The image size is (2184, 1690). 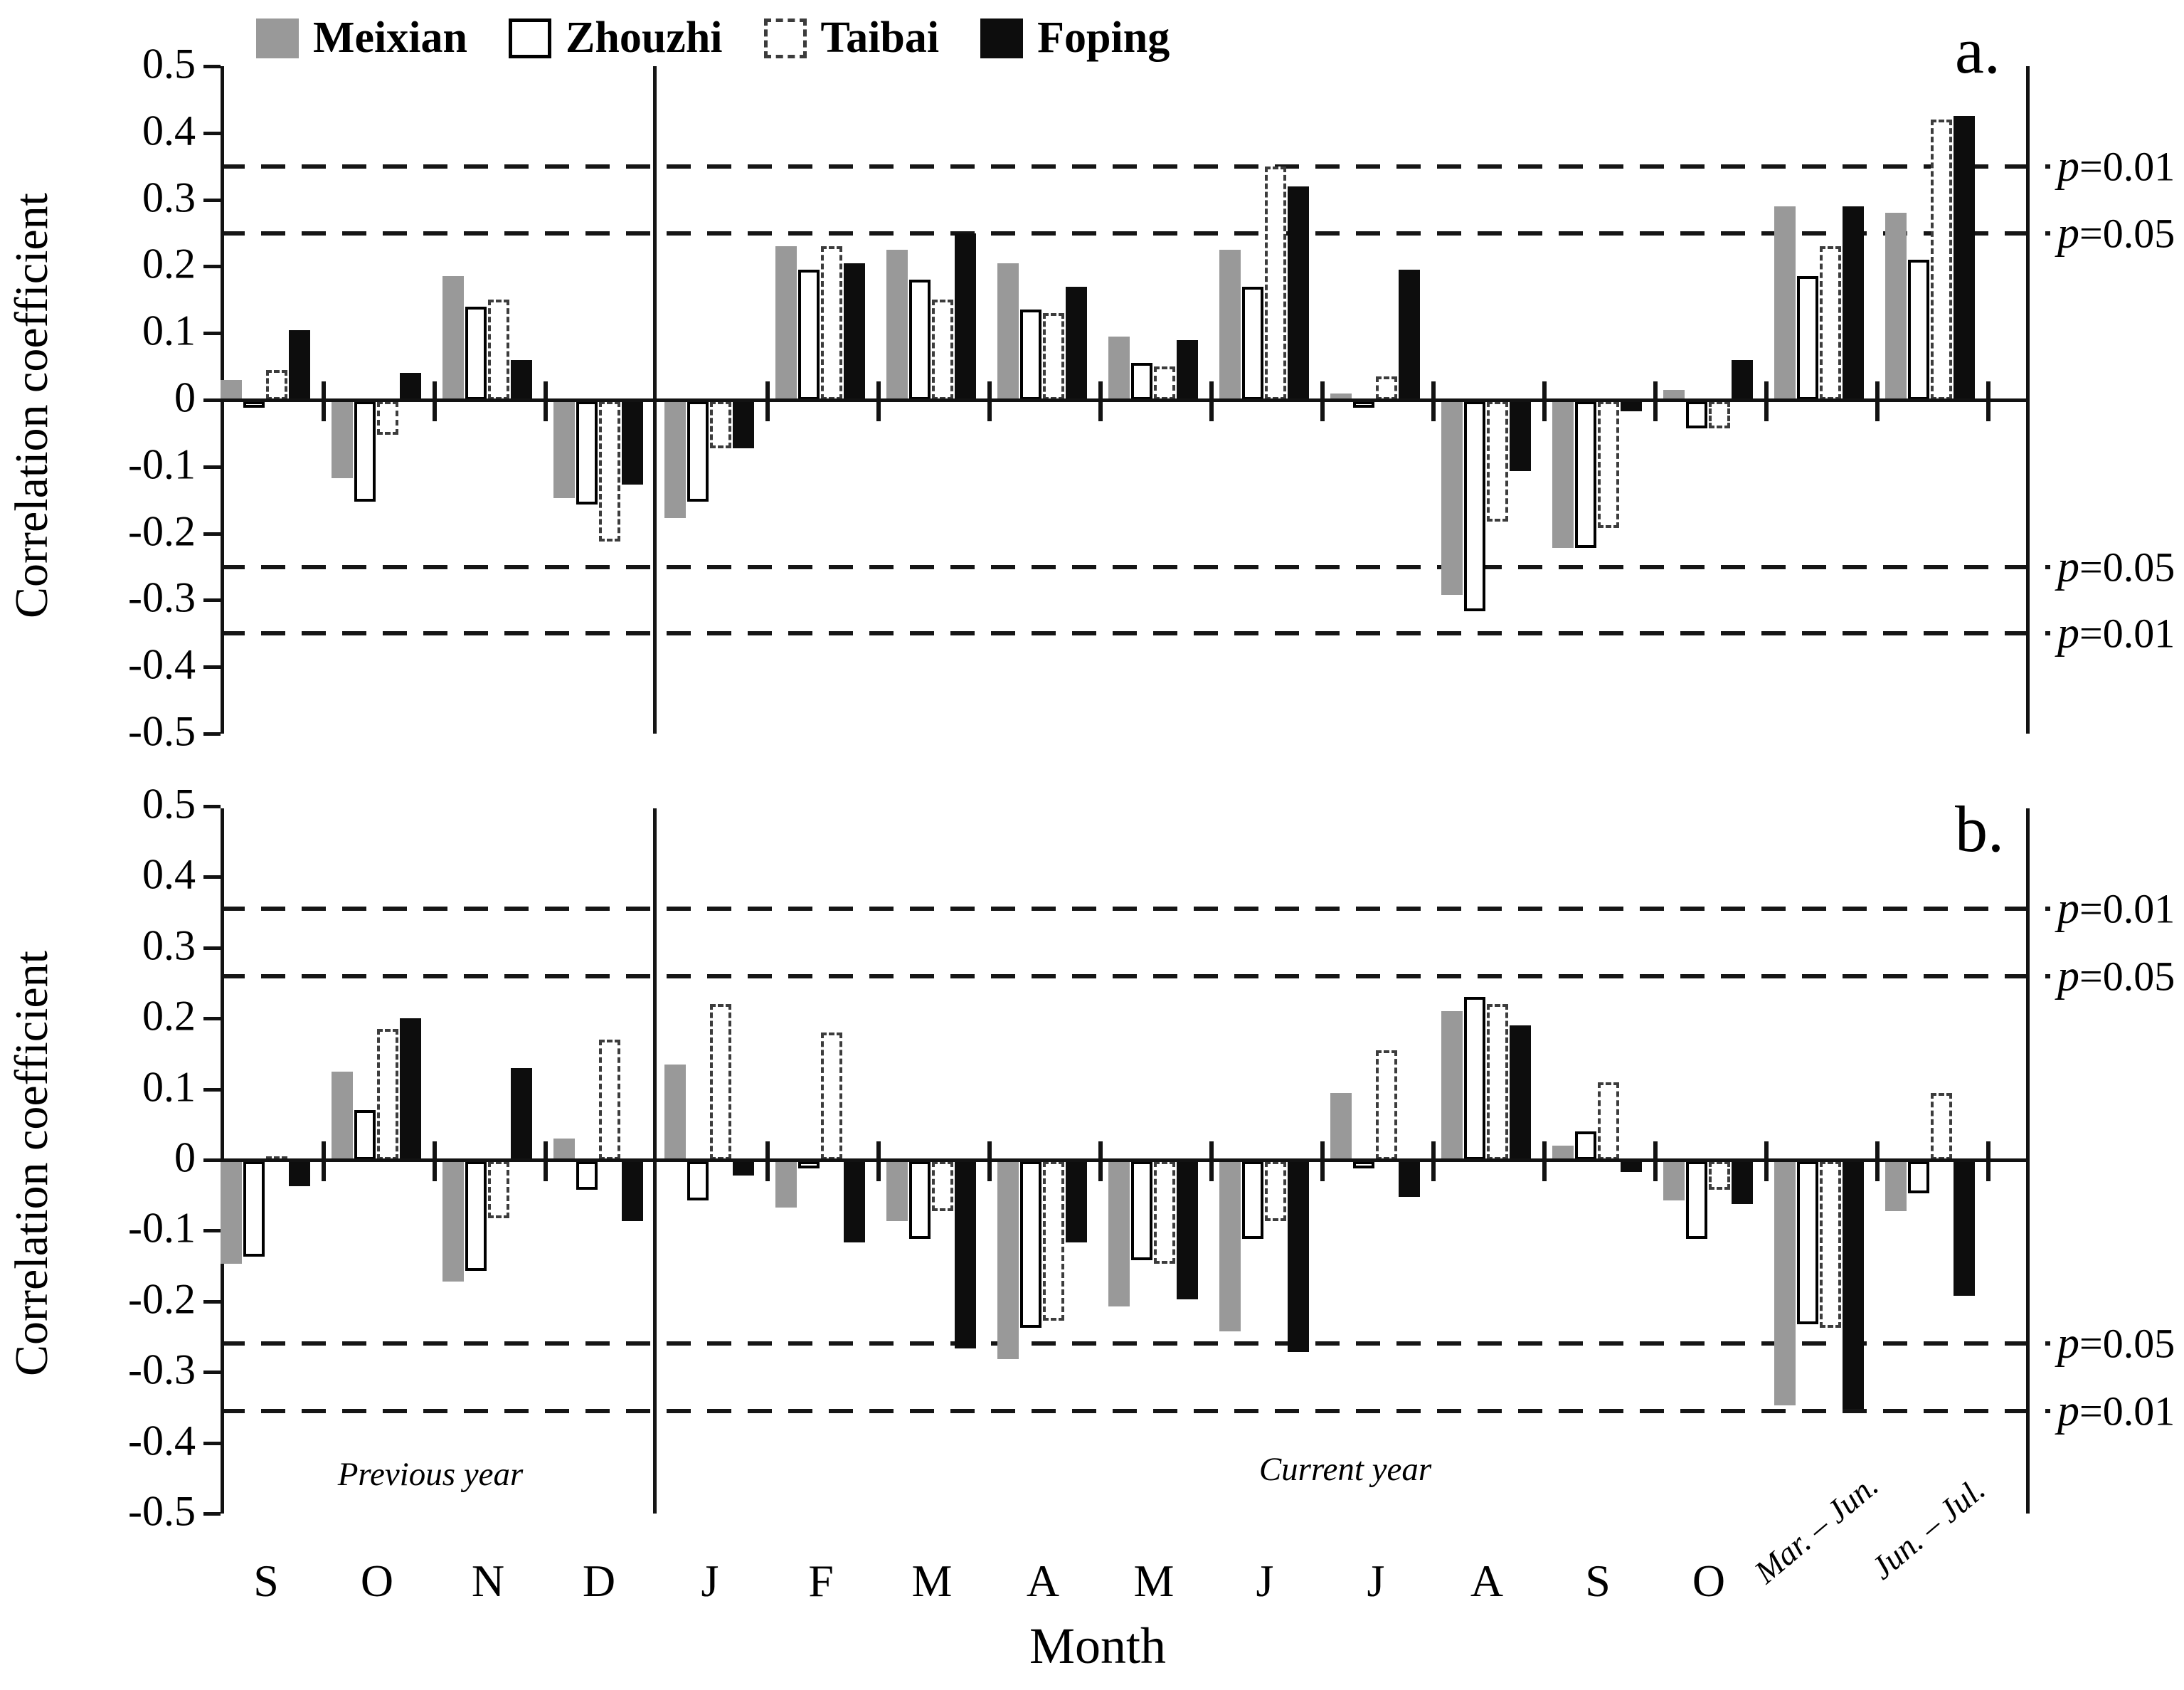 I want to click on bar-foping-A, so click(x=1520, y=1092).